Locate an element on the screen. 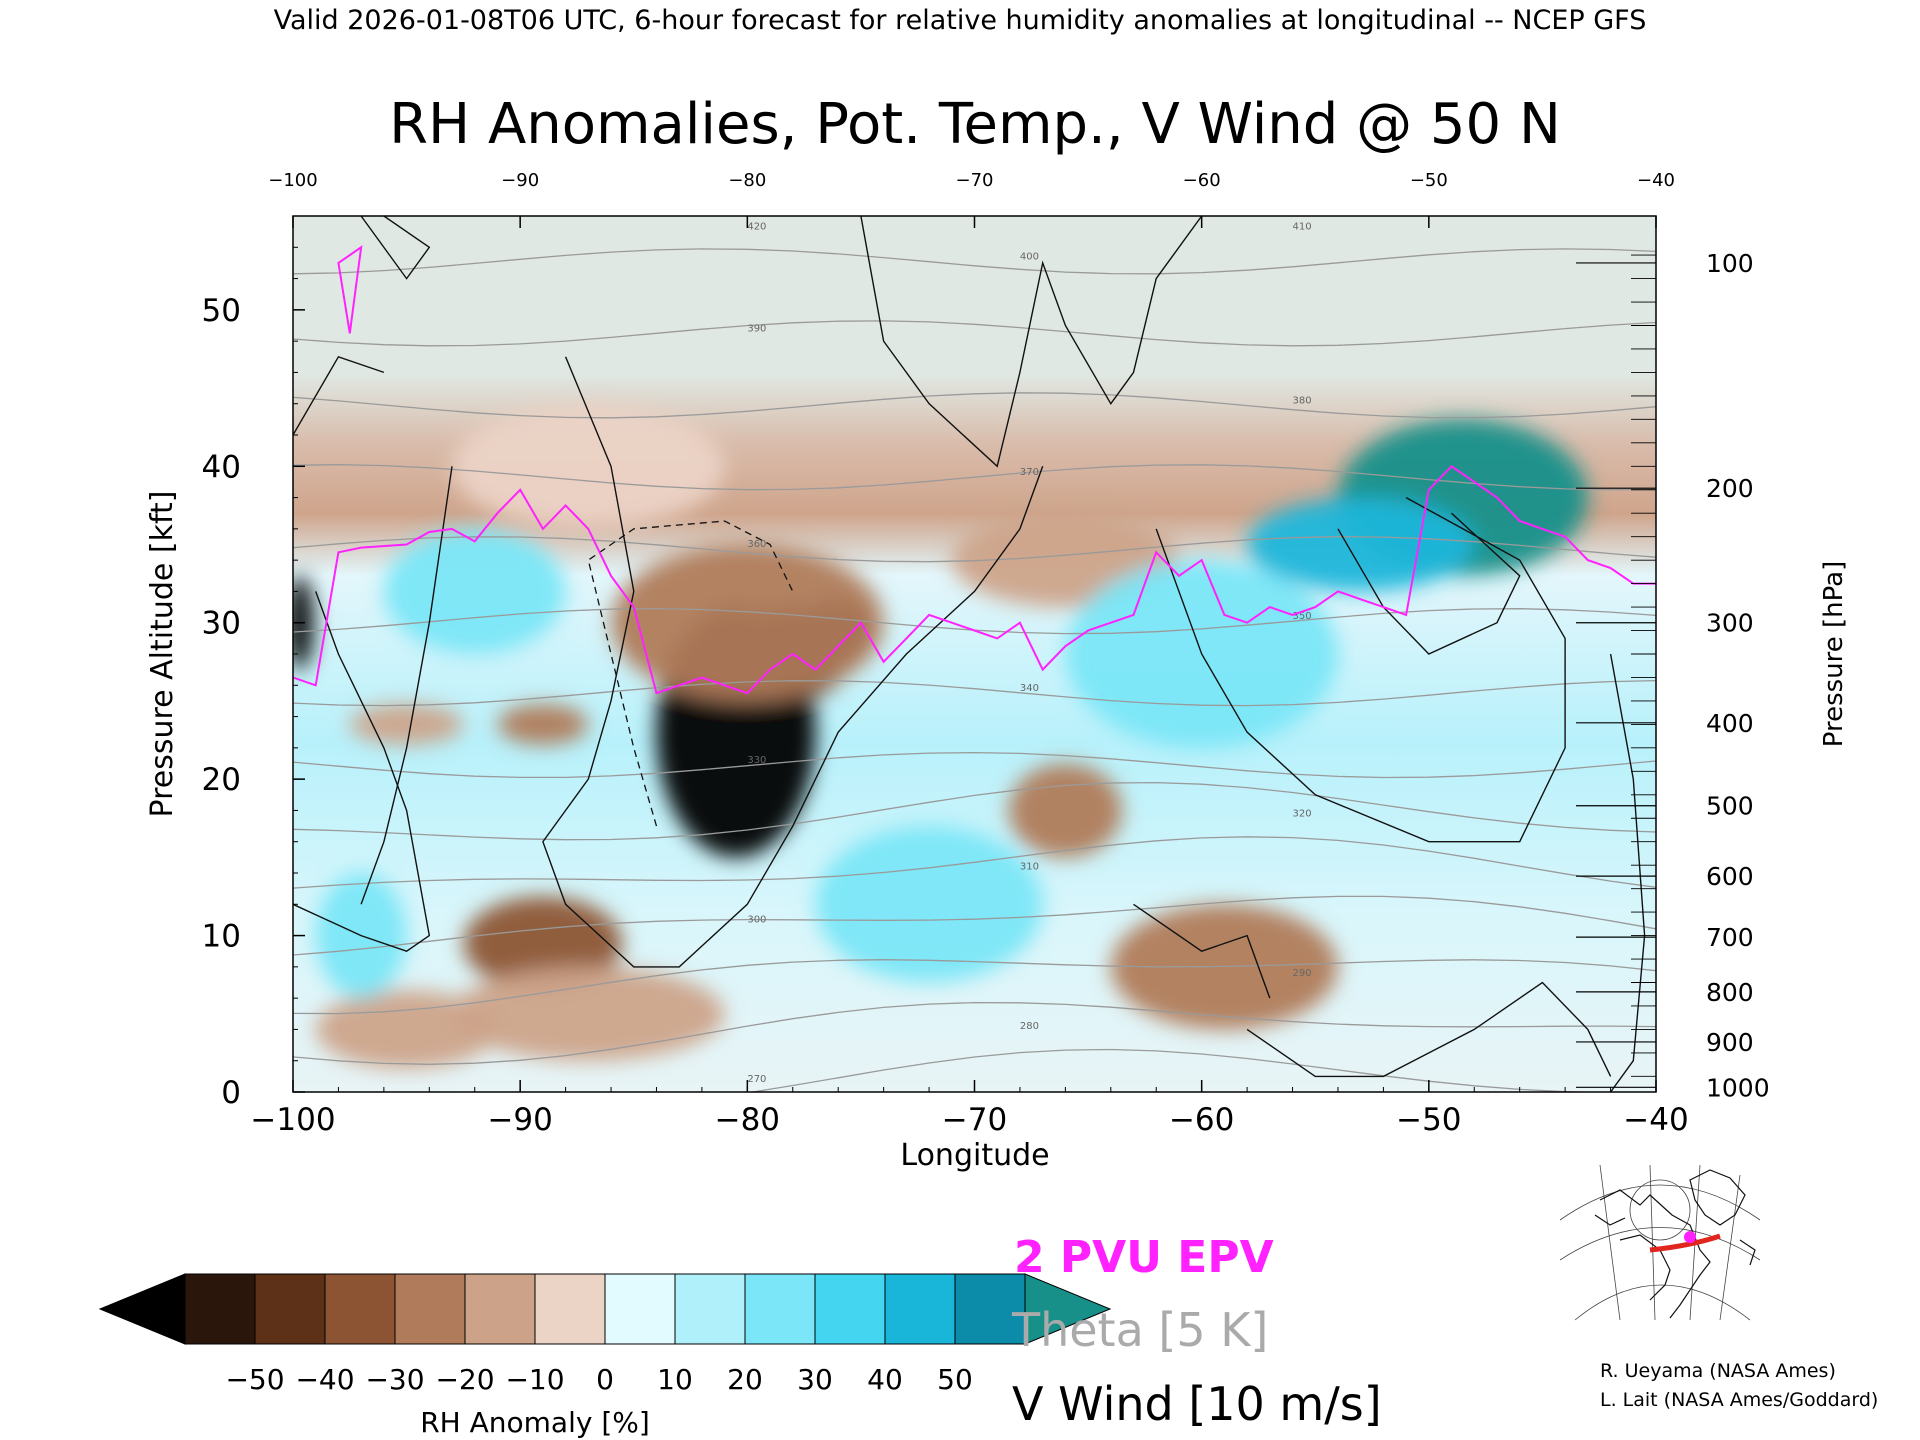 The width and height of the screenshot is (1920, 1440). theta-label-410: 410 is located at coordinates (1302, 227).